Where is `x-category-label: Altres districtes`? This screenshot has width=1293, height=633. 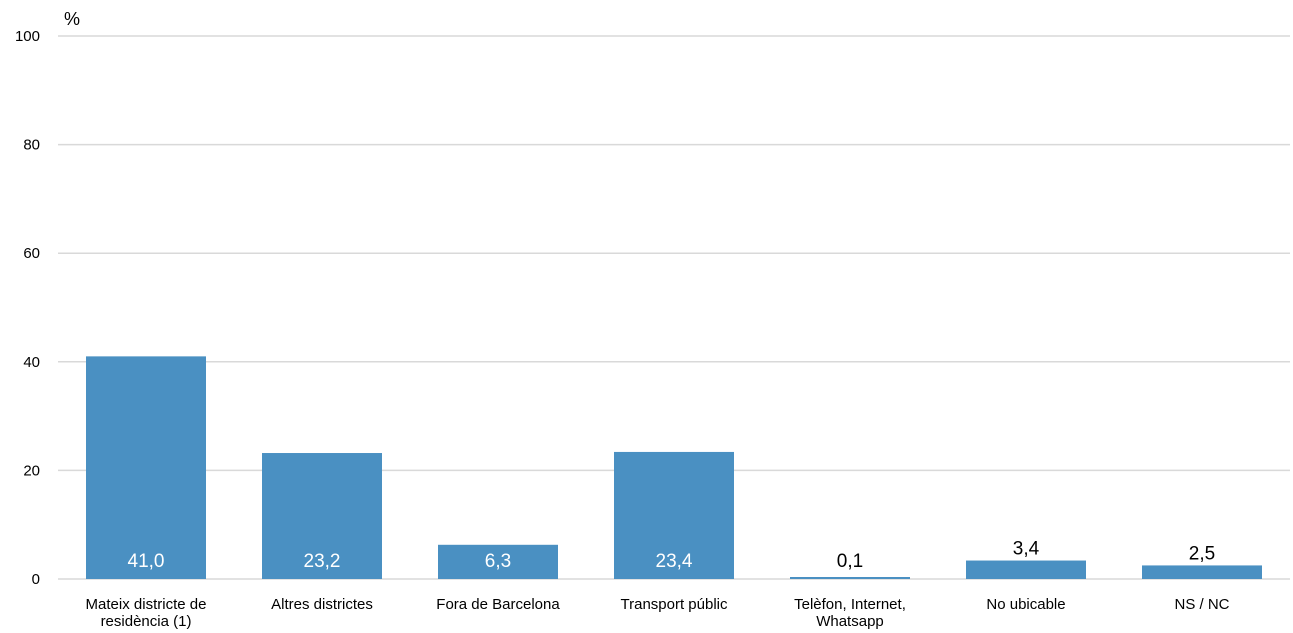 x-category-label: Altres districtes is located at coordinates (322, 604).